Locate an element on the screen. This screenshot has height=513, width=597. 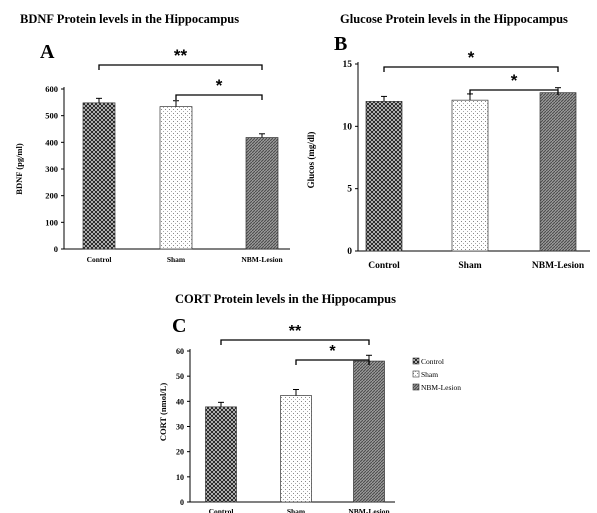
panel-letter: C is located at coordinates (179, 326).